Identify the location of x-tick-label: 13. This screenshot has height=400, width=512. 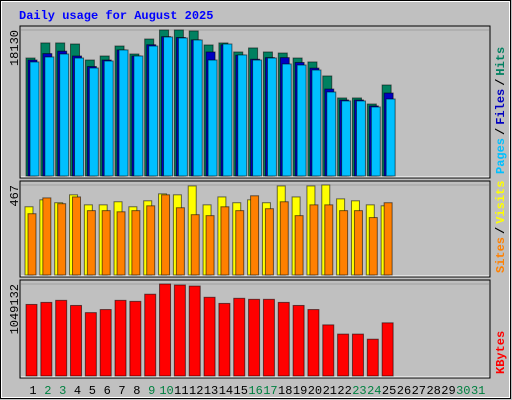
(211, 391).